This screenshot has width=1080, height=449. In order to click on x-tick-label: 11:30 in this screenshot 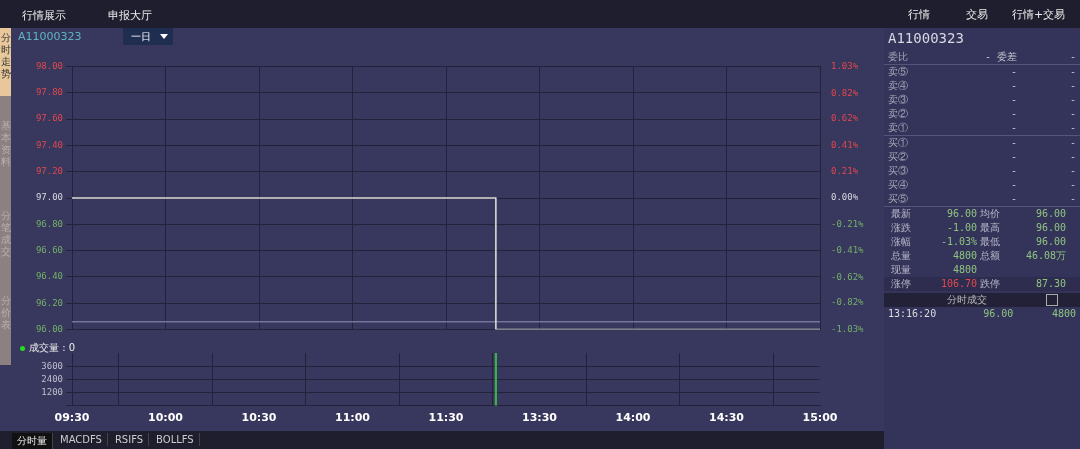, I will do `click(446, 418)`.